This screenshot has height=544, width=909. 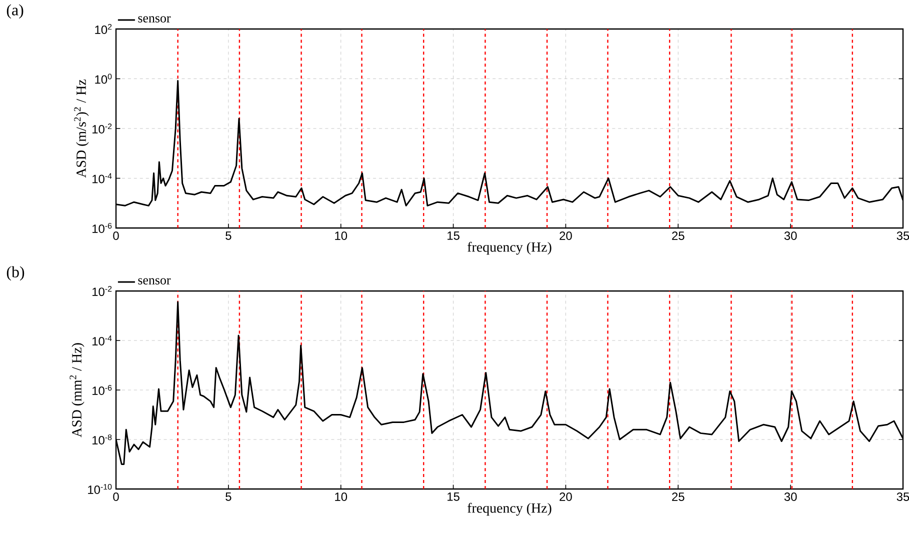 I want to click on y-axis-title: ASD (mm$^{2}$ / Hz), so click(x=77, y=390).